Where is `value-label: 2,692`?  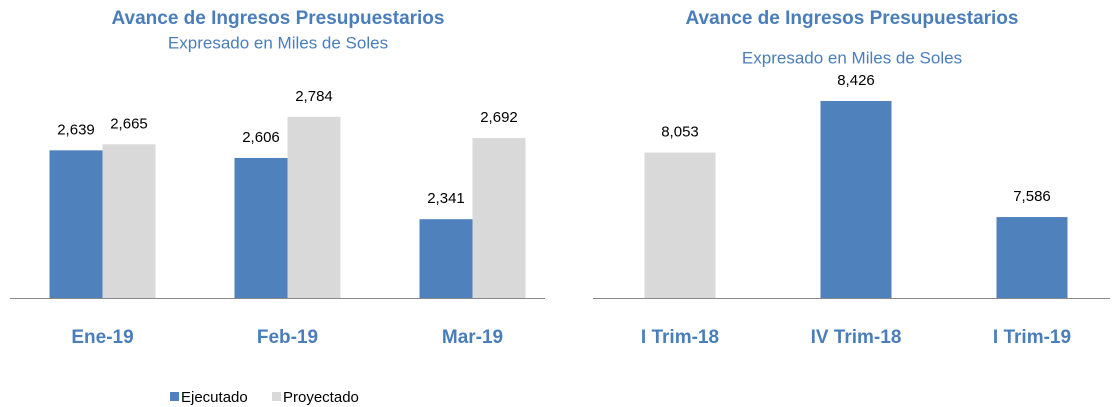 value-label: 2,692 is located at coordinates (499, 117).